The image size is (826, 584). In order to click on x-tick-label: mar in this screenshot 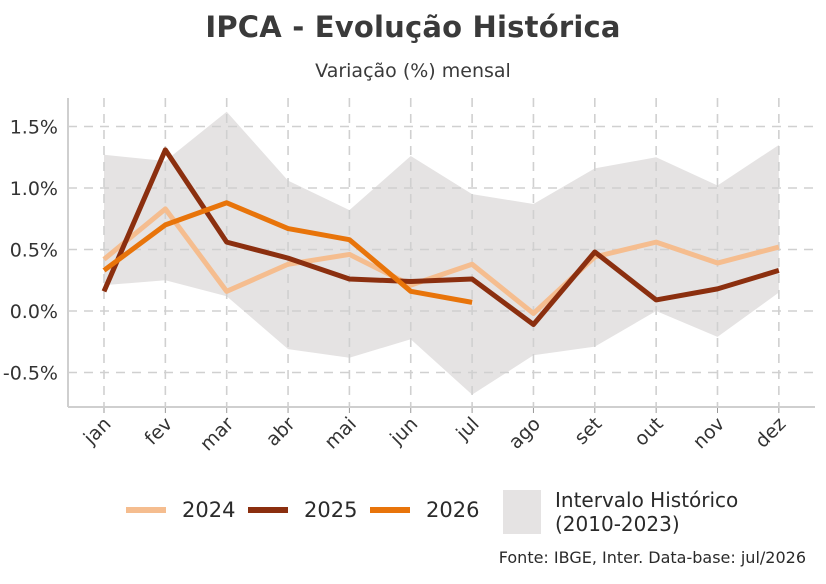, I will do `click(217, 434)`.